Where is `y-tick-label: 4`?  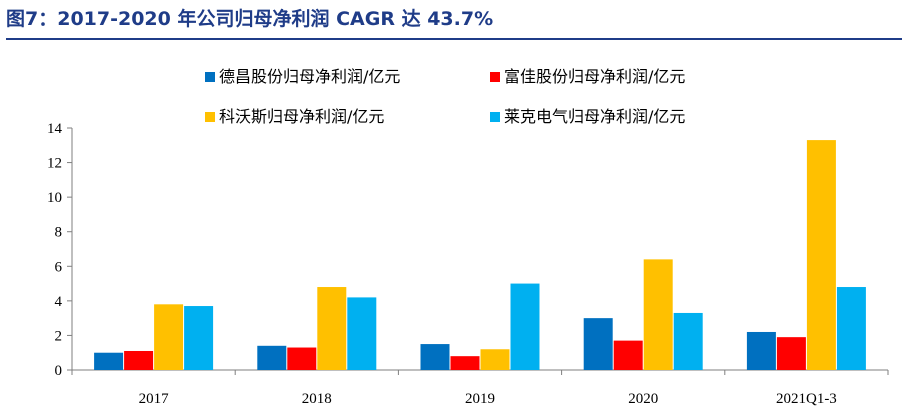 y-tick-label: 4 is located at coordinates (59, 302).